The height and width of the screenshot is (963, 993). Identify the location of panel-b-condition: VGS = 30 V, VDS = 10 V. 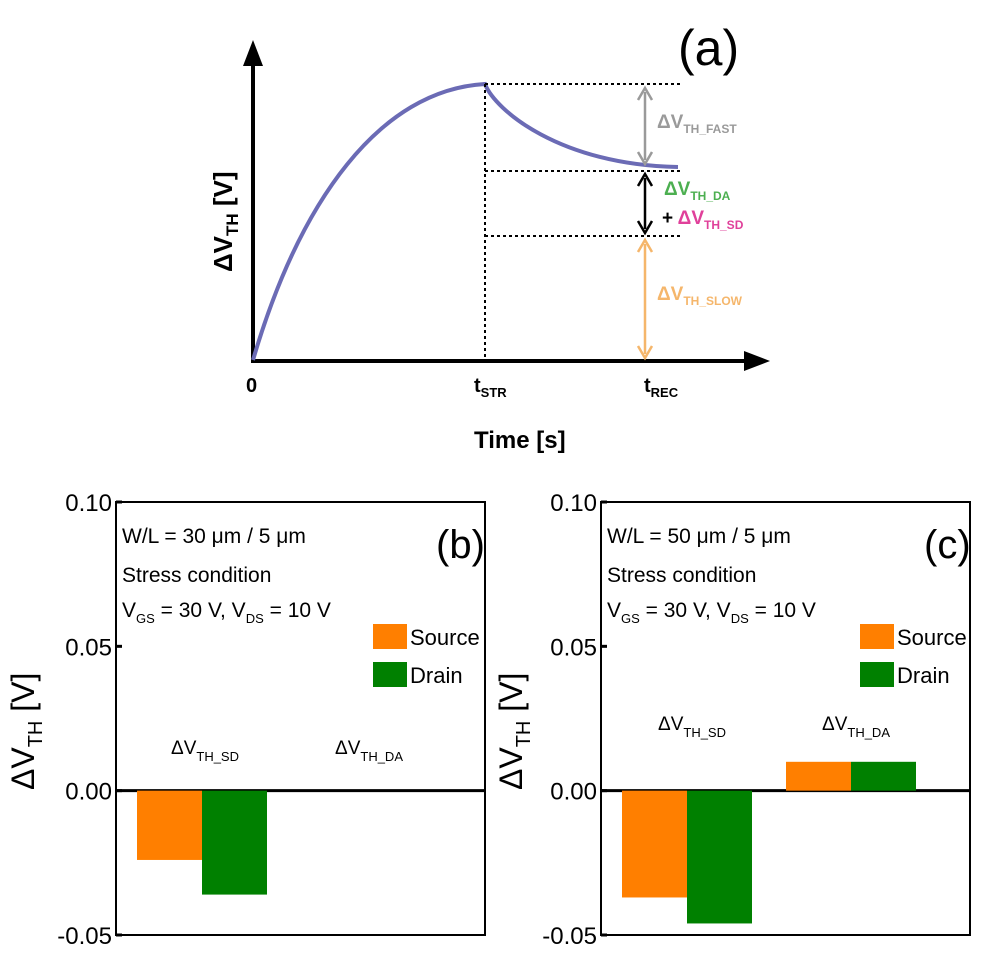
(226, 612).